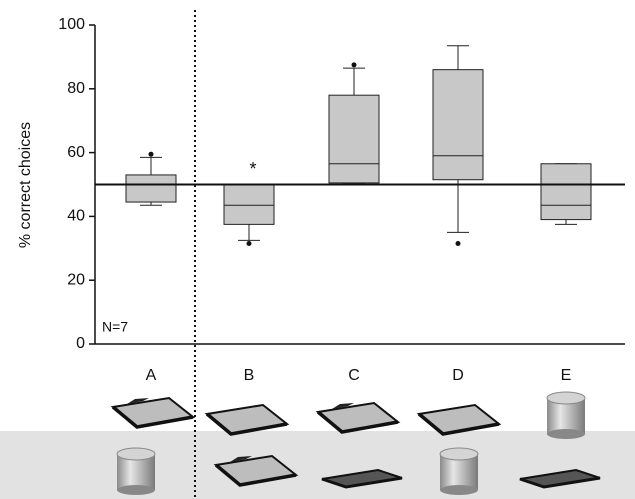 The width and height of the screenshot is (635, 499). What do you see at coordinates (354, 375) in the screenshot?
I see `x-tick-label: C` at bounding box center [354, 375].